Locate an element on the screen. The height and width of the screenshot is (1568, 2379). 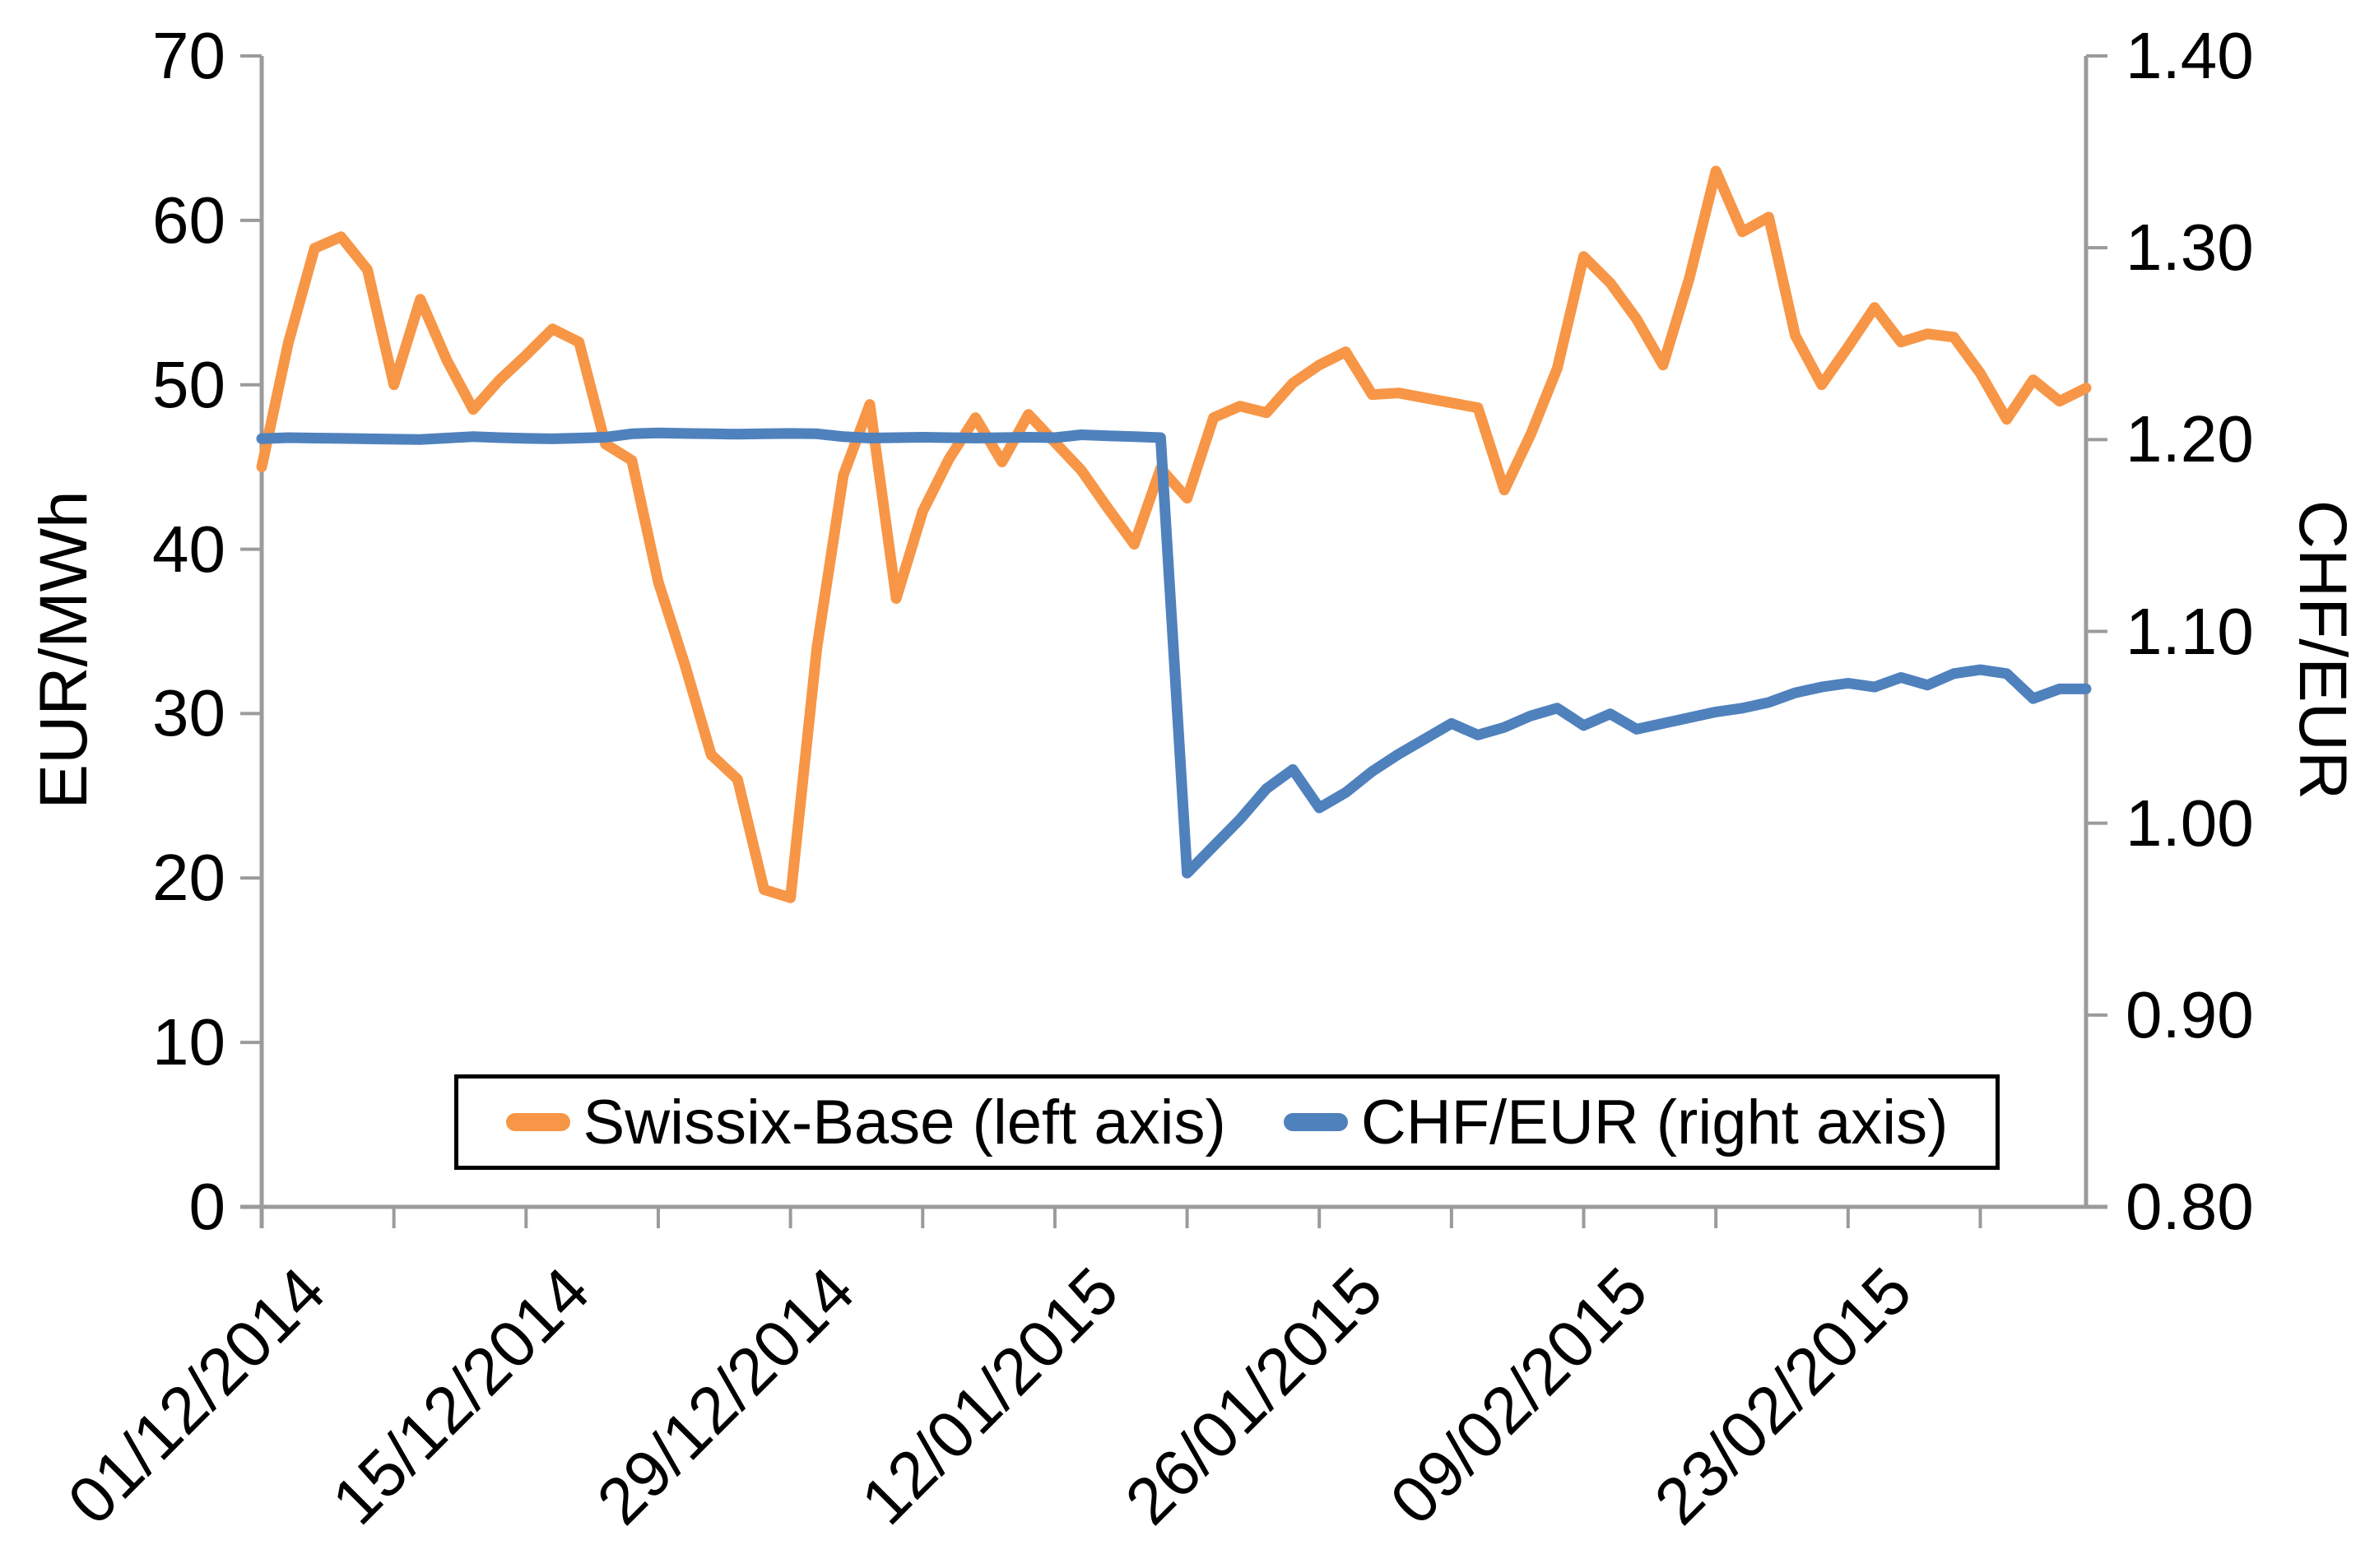
left-axis-tick-label: 70 is located at coordinates (188, 55).